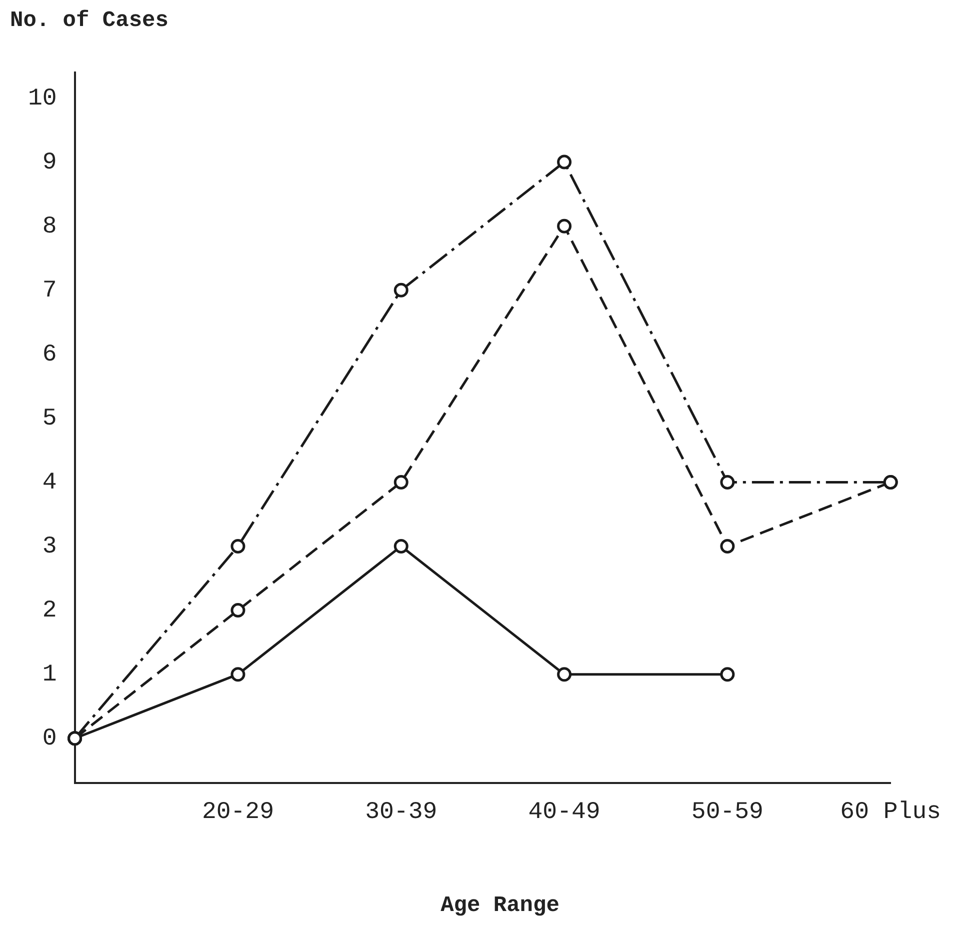 Image resolution: width=955 pixels, height=929 pixels. I want to click on y-tick-label: 6, so click(49, 355).